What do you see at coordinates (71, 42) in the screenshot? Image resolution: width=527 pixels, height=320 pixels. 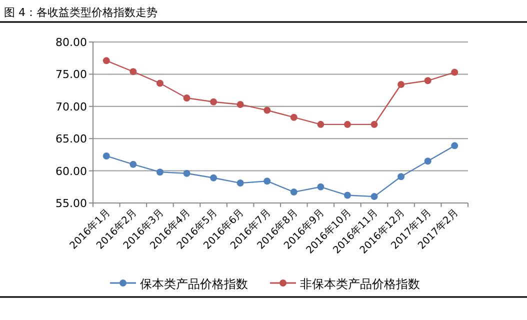 I see `y-tick-label: 80.00` at bounding box center [71, 42].